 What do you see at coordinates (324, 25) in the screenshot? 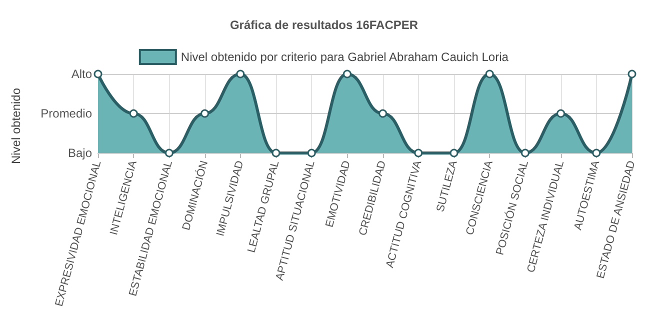
I see `chart-title: Gráfica de resultados 16FACPER` at bounding box center [324, 25].